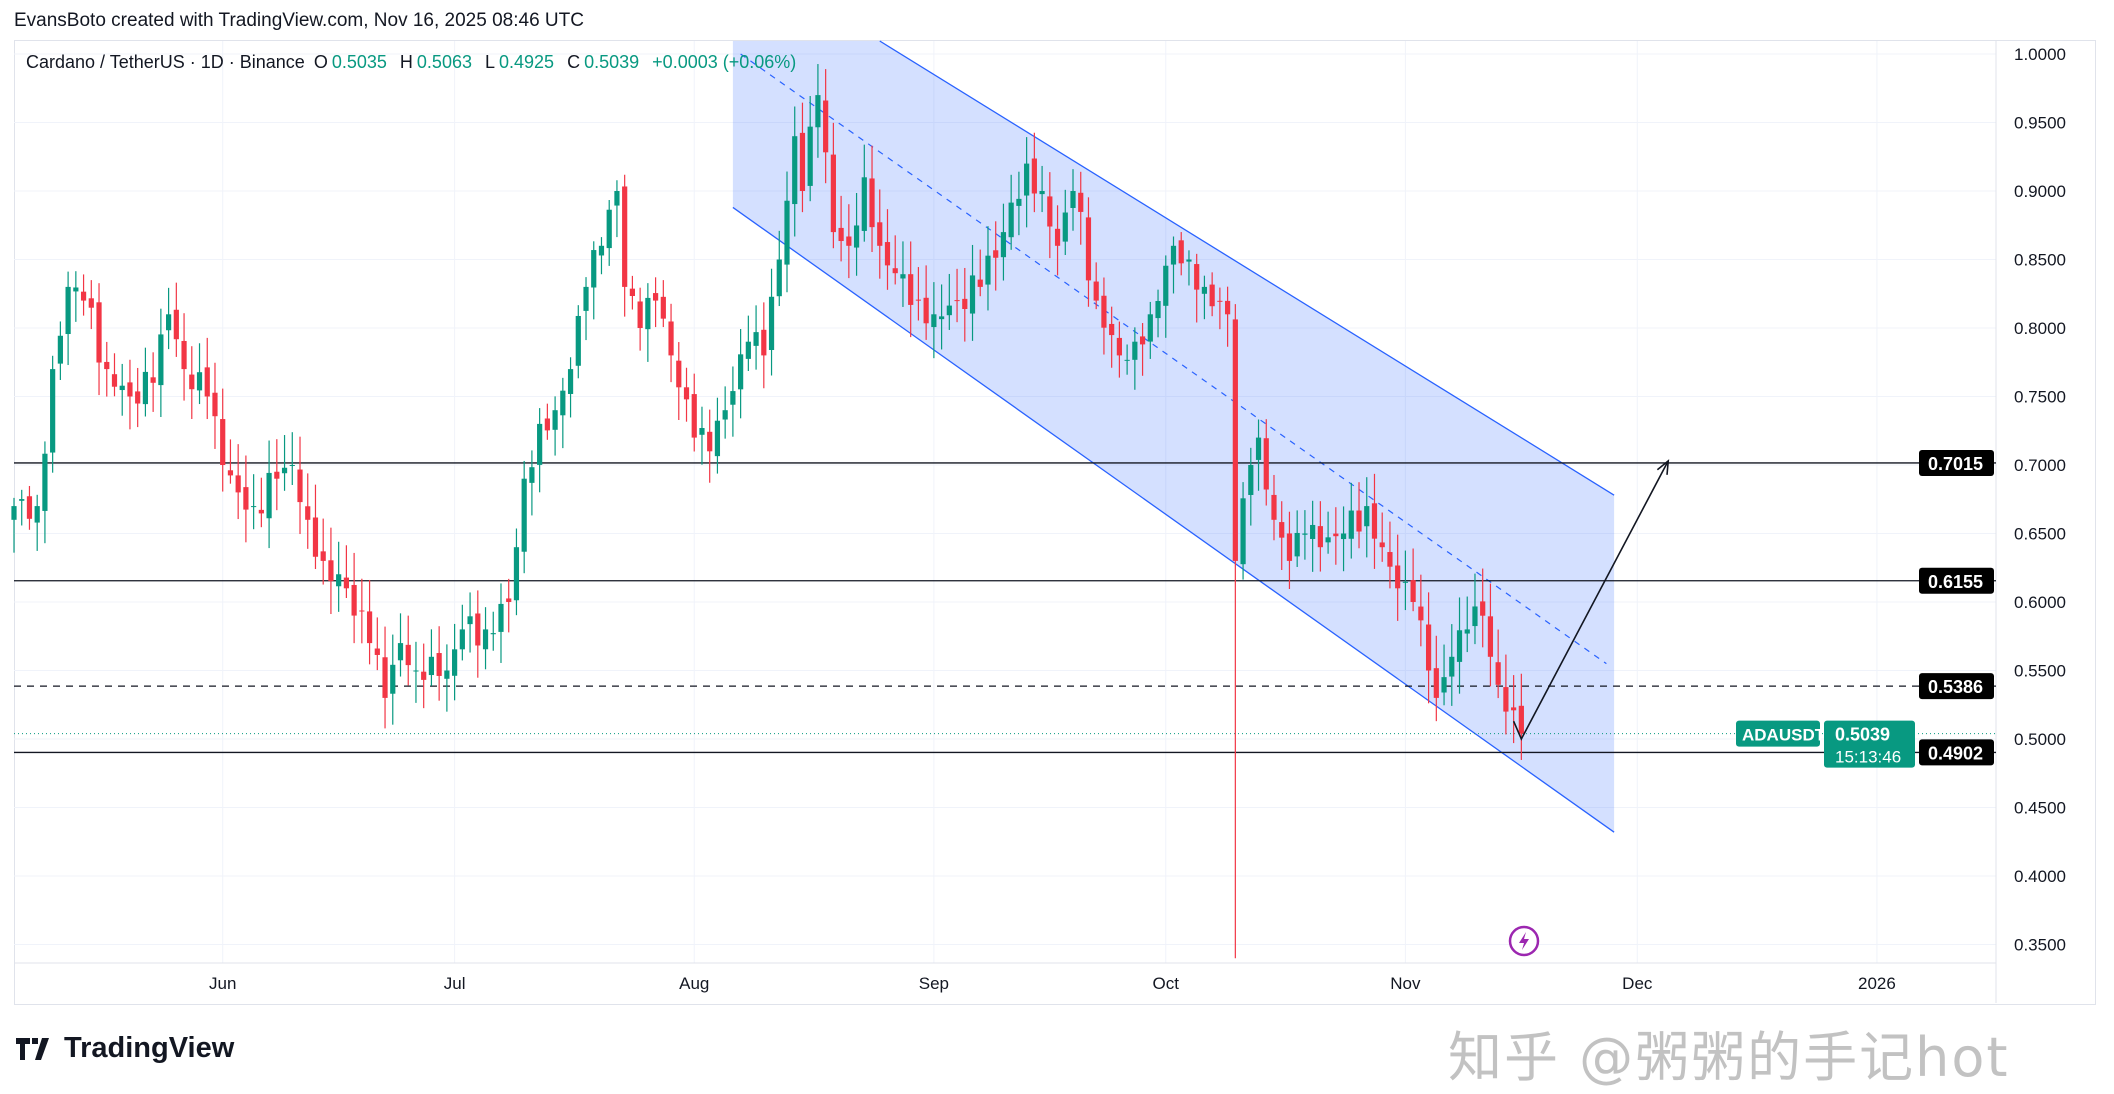  What do you see at coordinates (2040, 191) in the screenshot?
I see `price-tick-label: 0.9000` at bounding box center [2040, 191].